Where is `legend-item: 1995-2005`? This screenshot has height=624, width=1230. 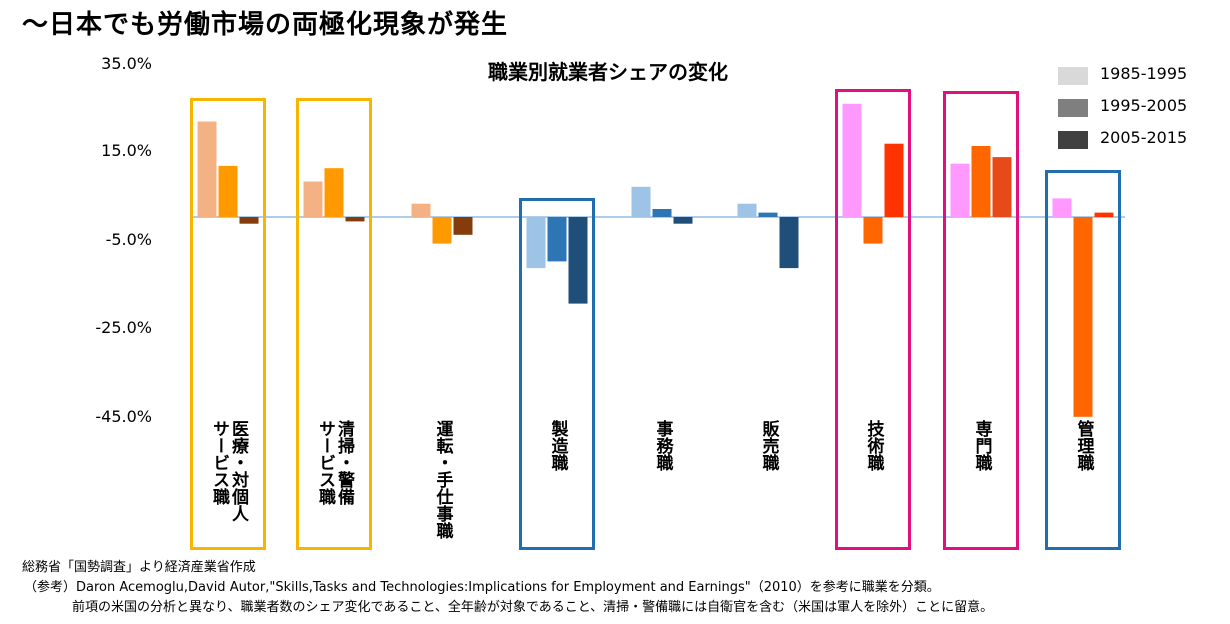
legend-item: 1995-2005 is located at coordinates (1143, 107).